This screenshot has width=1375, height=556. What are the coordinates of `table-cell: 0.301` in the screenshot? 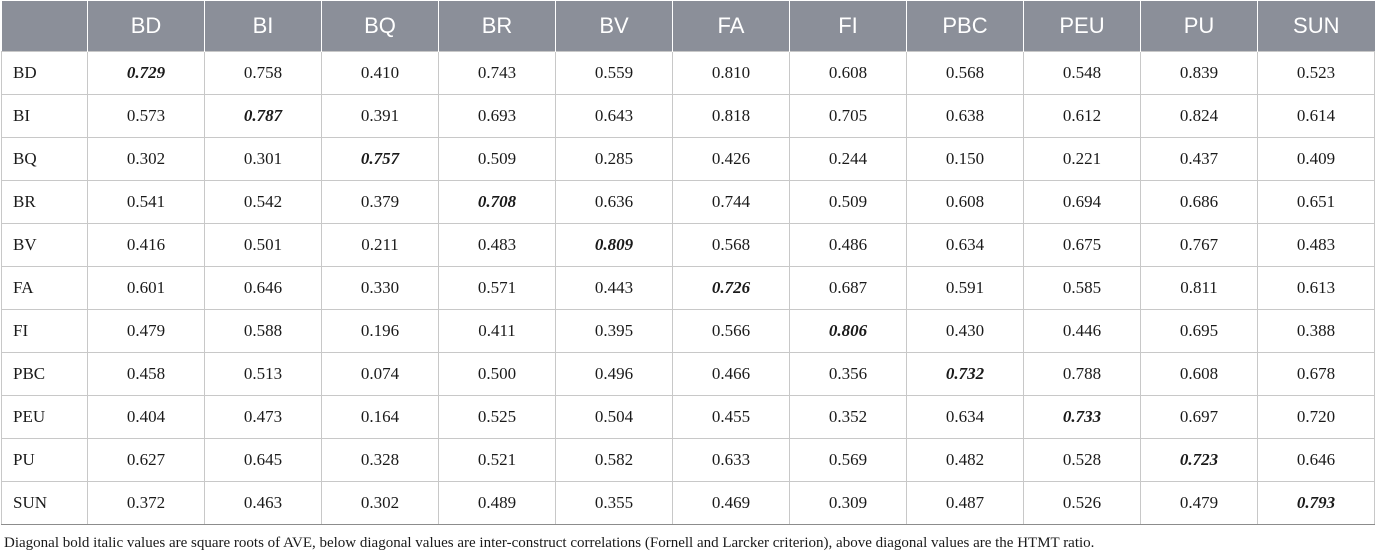 It's located at (263, 159).